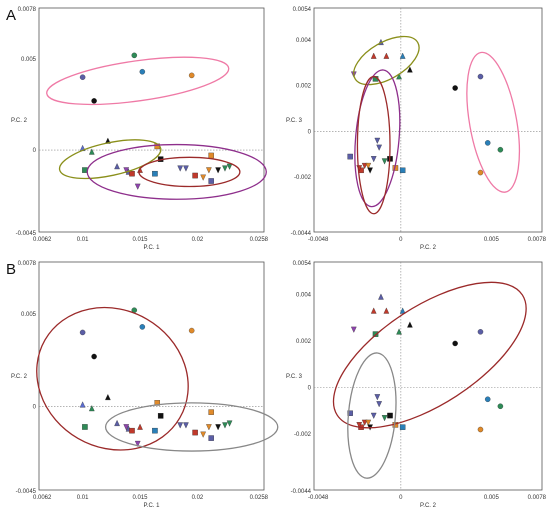 The image size is (550, 518). What do you see at coordinates (141, 240) in the screenshot?
I see `x-tick-label: 0.015` at bounding box center [141, 240].